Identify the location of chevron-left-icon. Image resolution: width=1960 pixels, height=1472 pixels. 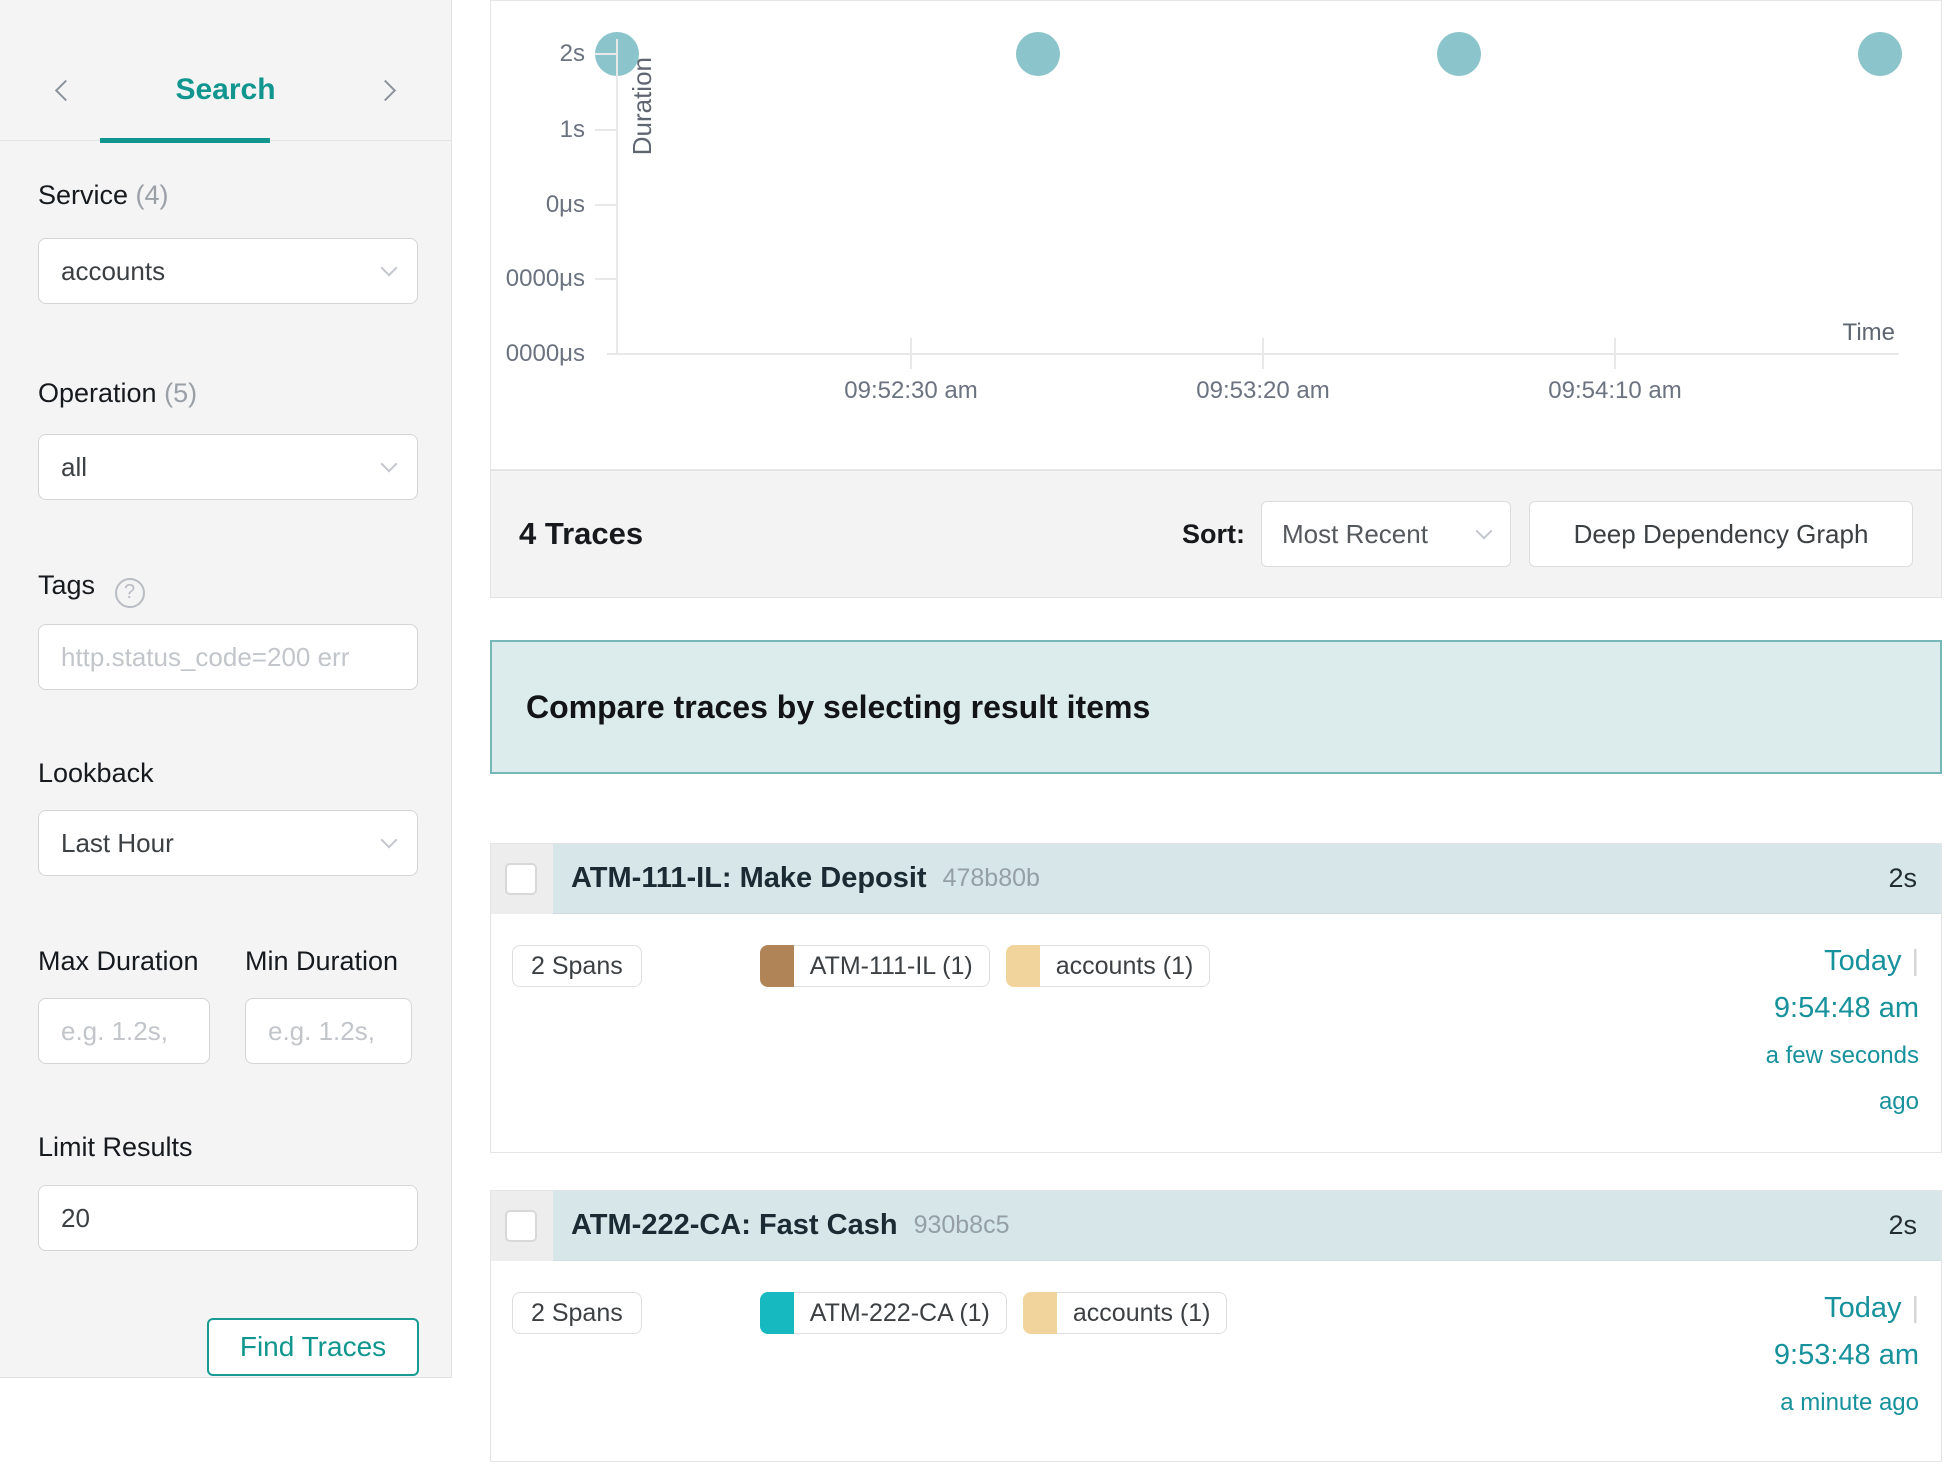
(65, 90).